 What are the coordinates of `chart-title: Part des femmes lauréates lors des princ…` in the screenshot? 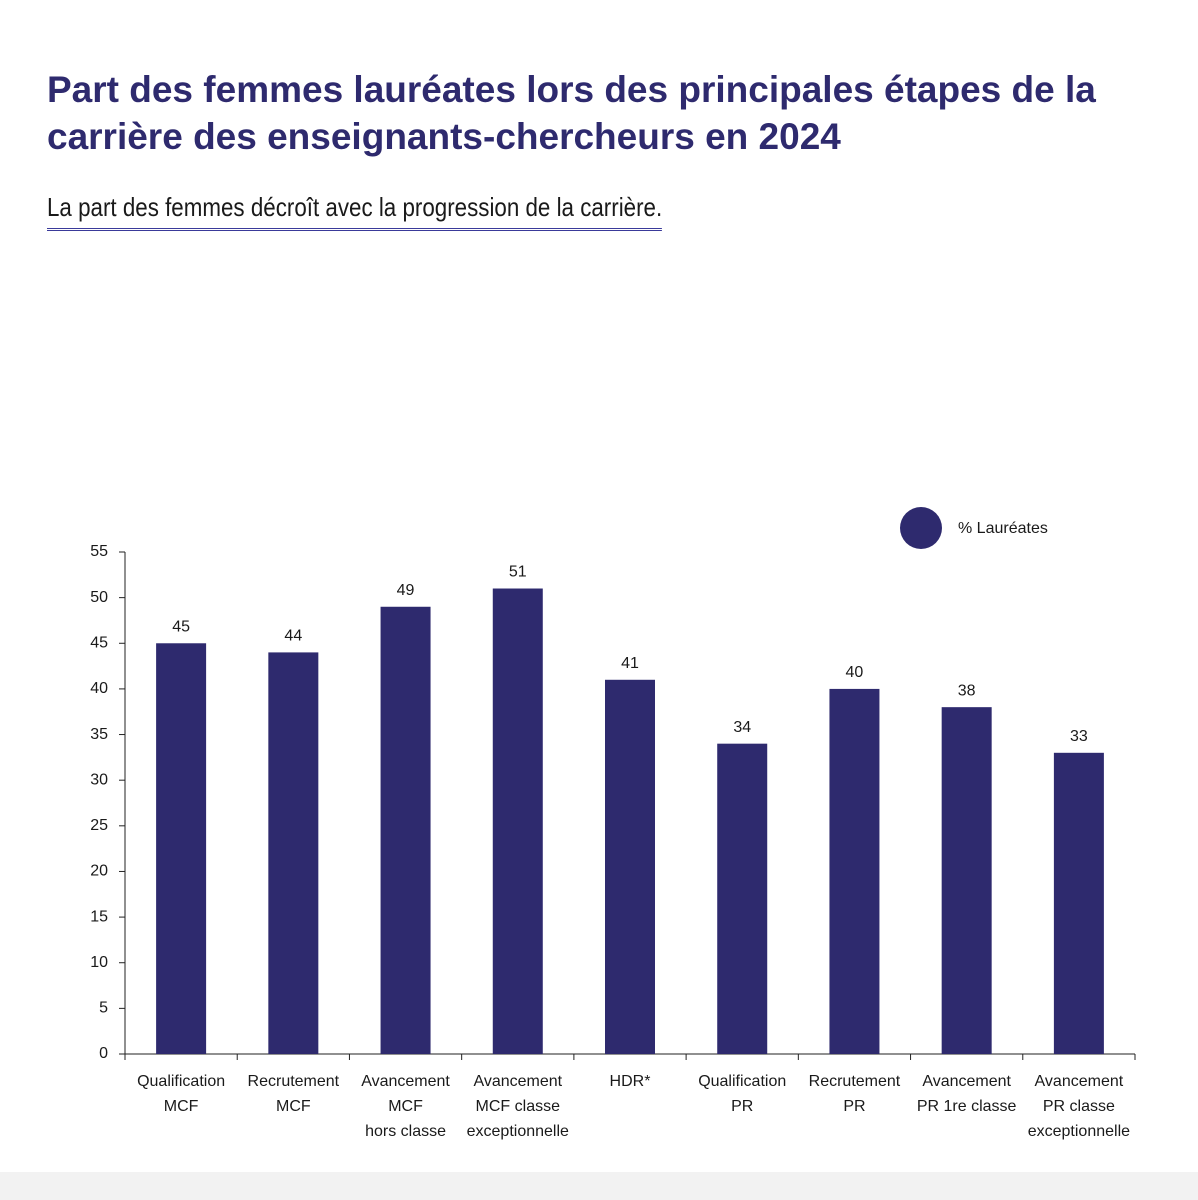 It's located at (571, 113).